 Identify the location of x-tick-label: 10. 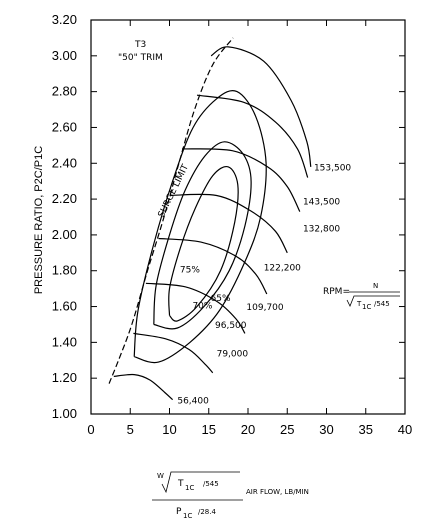
(169, 429).